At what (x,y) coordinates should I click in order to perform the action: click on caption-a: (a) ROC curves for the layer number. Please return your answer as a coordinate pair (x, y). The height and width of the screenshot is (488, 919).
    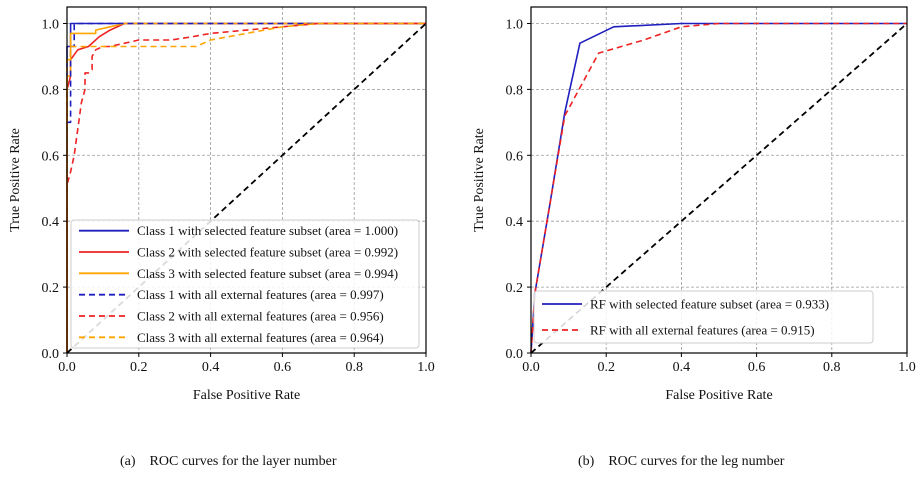
    Looking at the image, I should click on (228, 462).